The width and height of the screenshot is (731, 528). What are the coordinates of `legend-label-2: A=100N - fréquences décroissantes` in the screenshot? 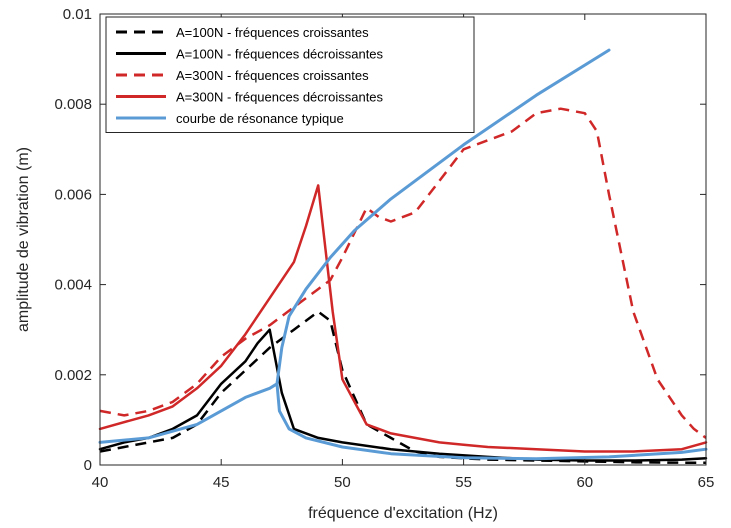 It's located at (280, 54).